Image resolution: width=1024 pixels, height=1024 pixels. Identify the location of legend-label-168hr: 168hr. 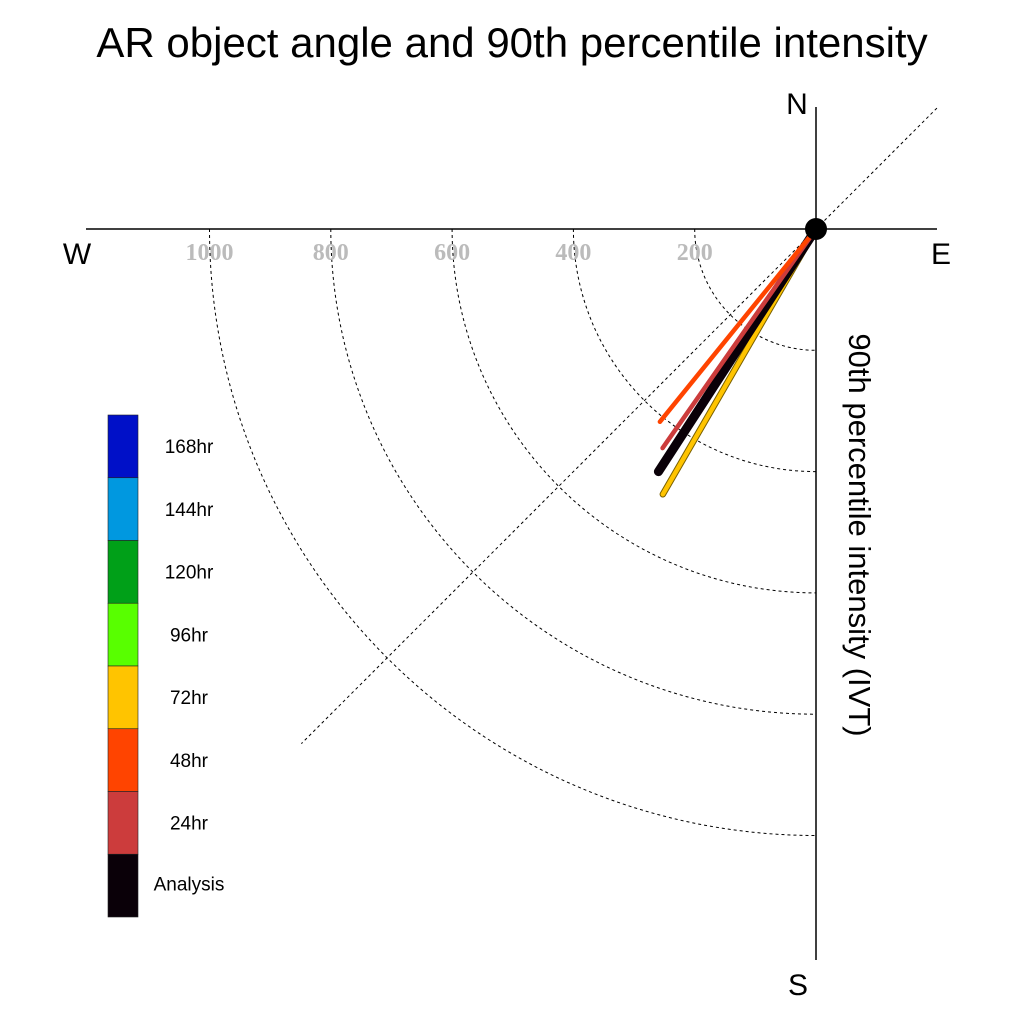
(189, 447).